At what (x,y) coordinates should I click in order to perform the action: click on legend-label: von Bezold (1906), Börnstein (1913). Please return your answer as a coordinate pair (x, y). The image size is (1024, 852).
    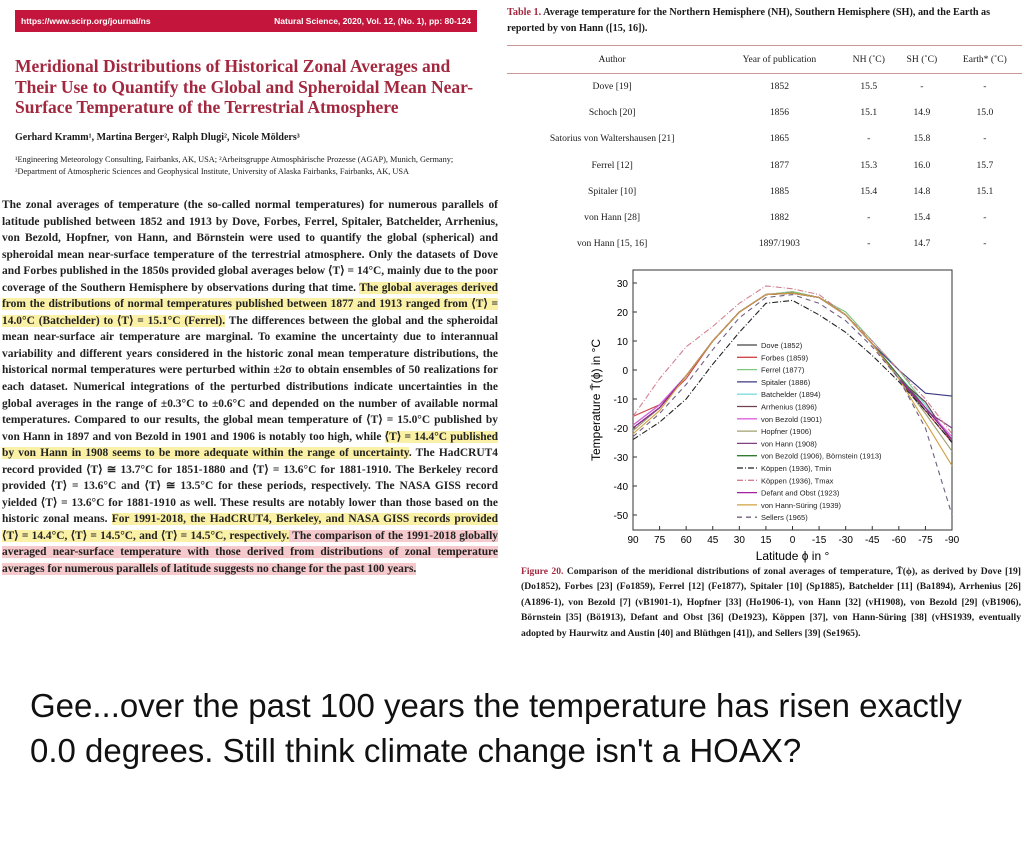
    Looking at the image, I should click on (821, 456).